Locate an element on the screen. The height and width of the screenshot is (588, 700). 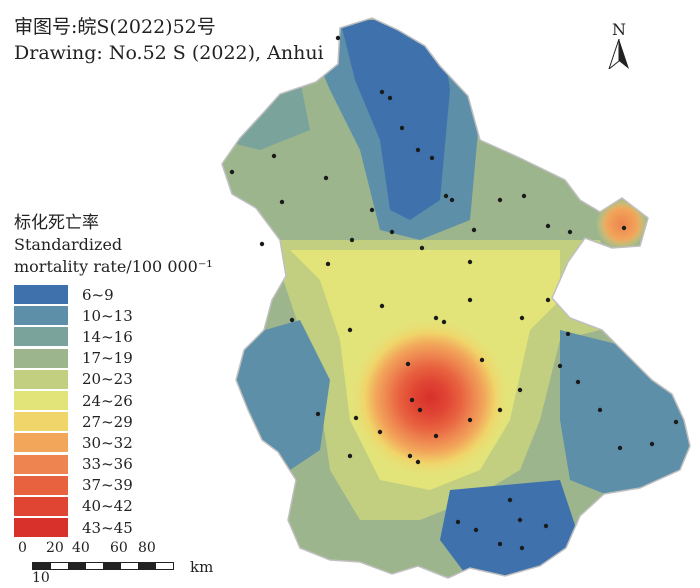
legend-item: 33~36 is located at coordinates (113, 464).